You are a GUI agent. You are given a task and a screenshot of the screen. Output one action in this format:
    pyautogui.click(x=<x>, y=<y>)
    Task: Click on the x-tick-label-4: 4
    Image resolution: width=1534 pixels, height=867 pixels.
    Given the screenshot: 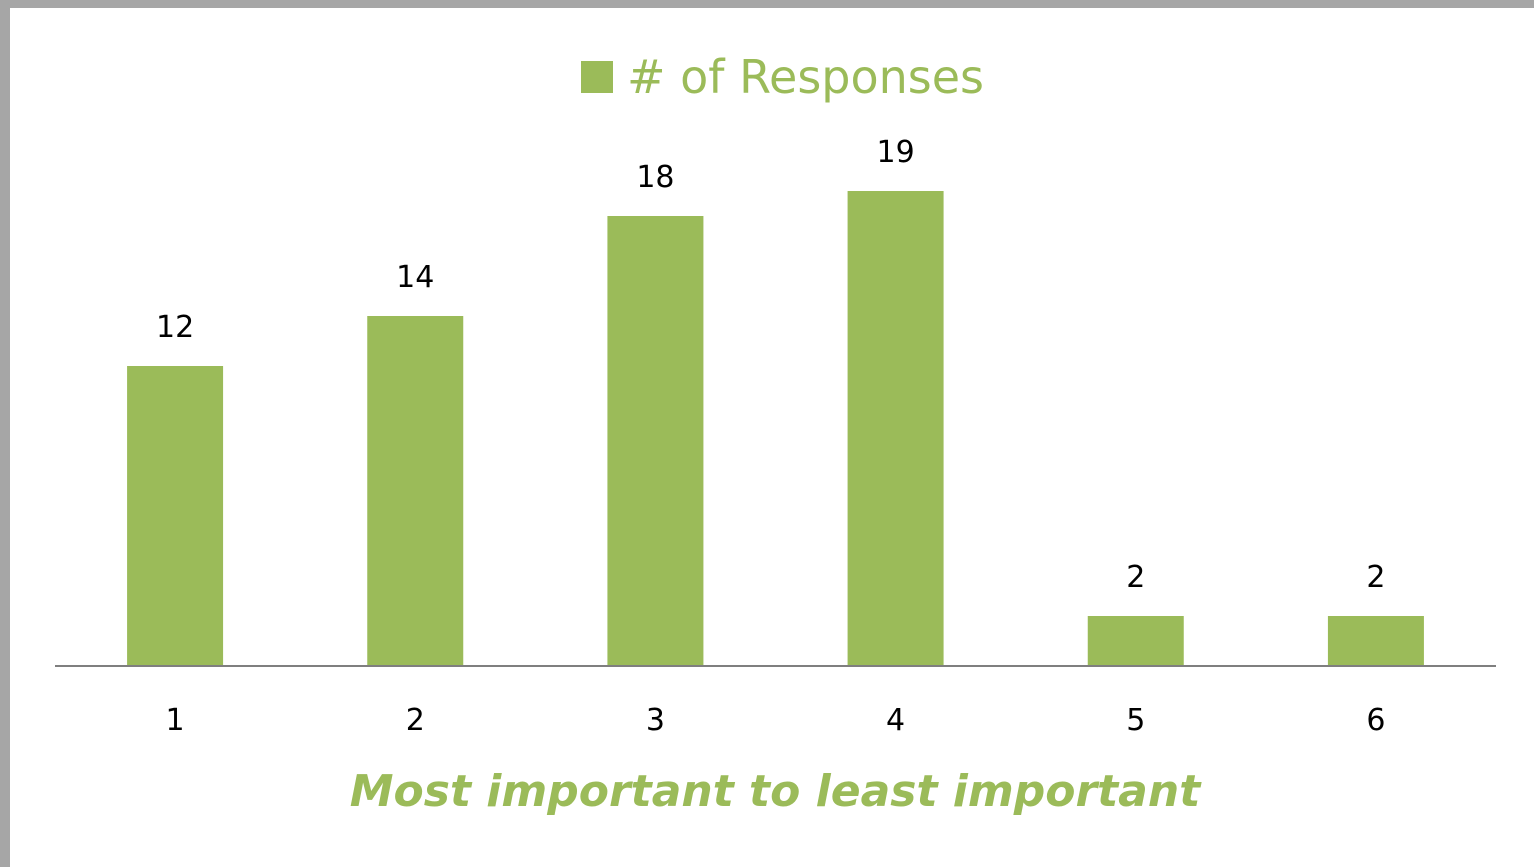 What is the action you would take?
    pyautogui.click(x=895, y=720)
    